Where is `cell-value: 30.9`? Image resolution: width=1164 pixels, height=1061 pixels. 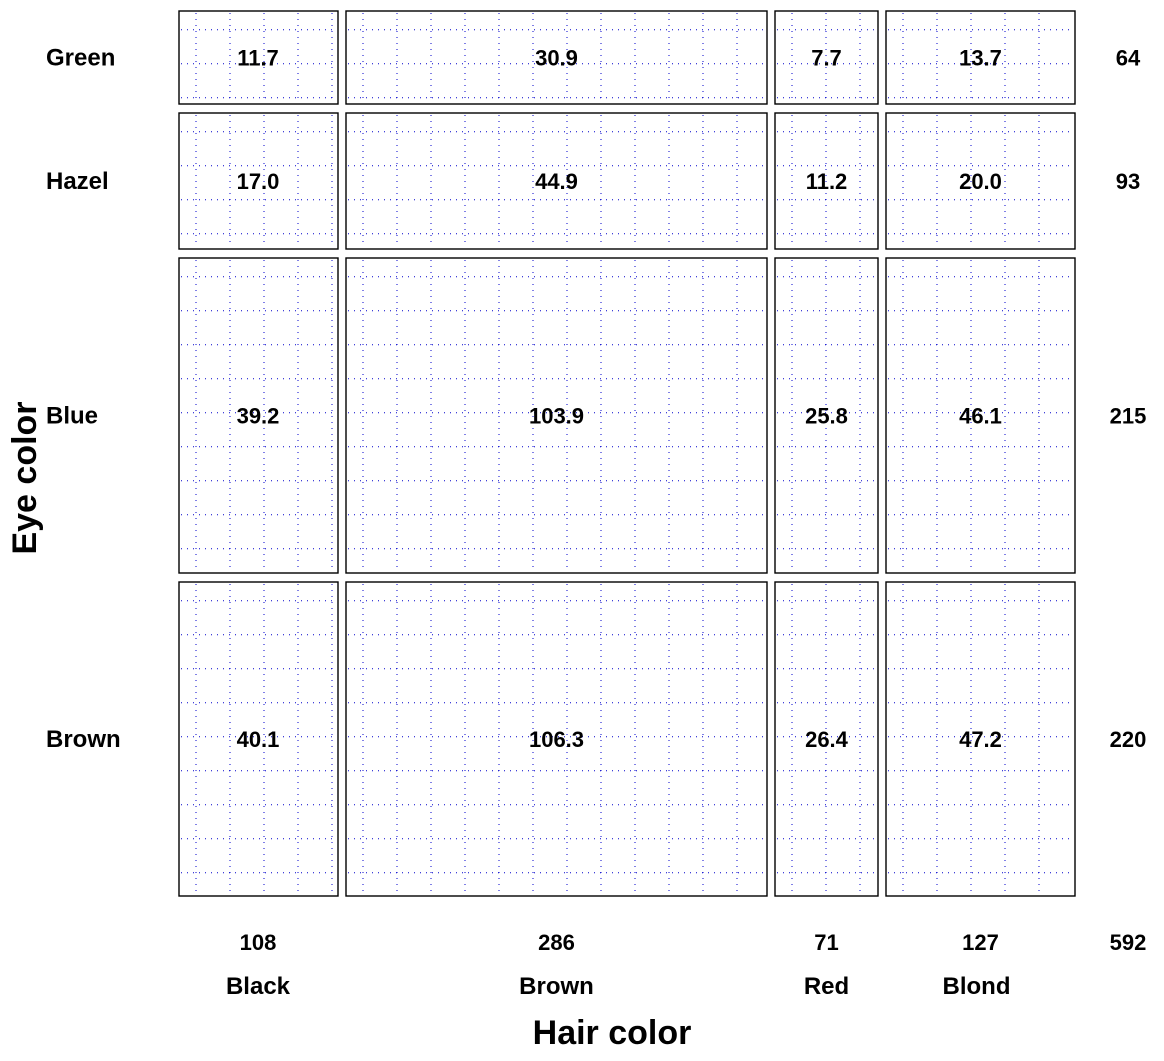 cell-value: 30.9 is located at coordinates (556, 58).